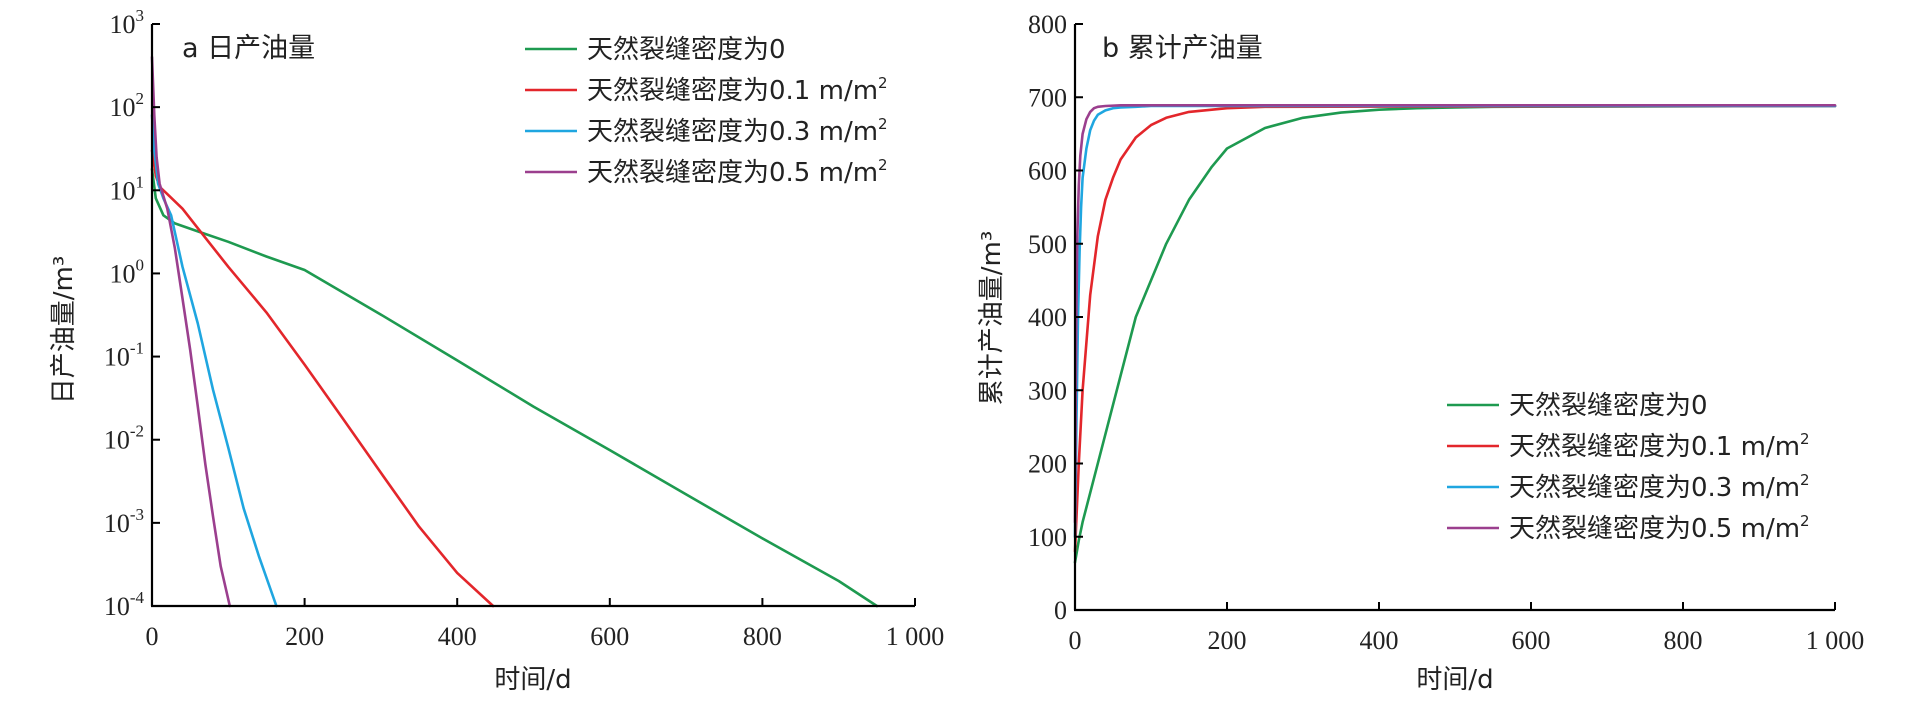 The image size is (1921, 715). Describe the element at coordinates (124, 355) in the screenshot. I see `y-tick-label: 10⁻¹` at that location.